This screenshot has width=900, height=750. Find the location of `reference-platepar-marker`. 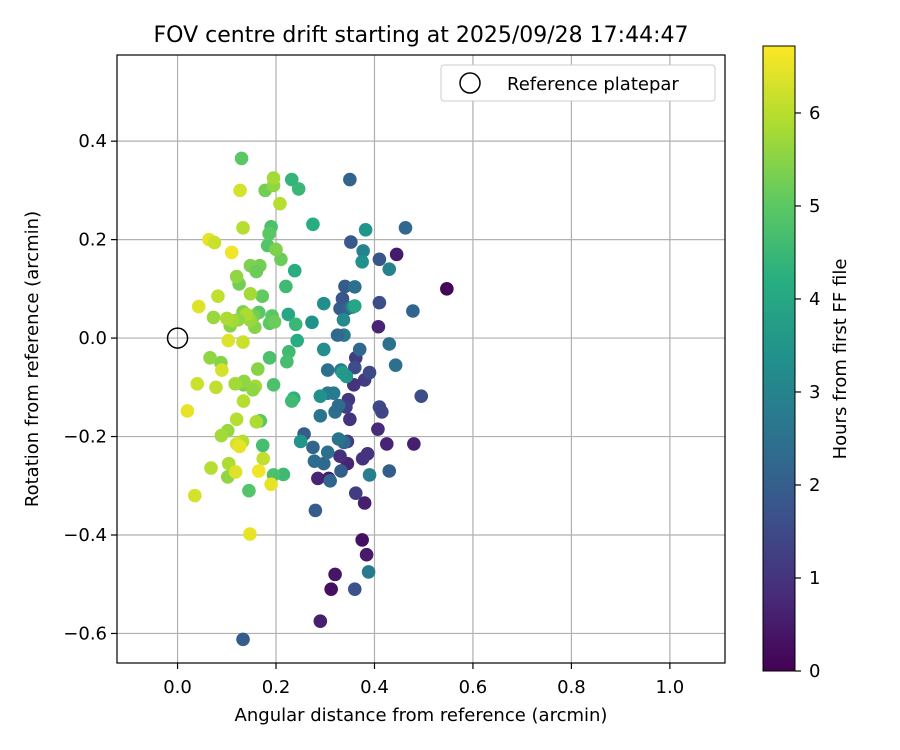

reference-platepar-marker is located at coordinates (177, 338).